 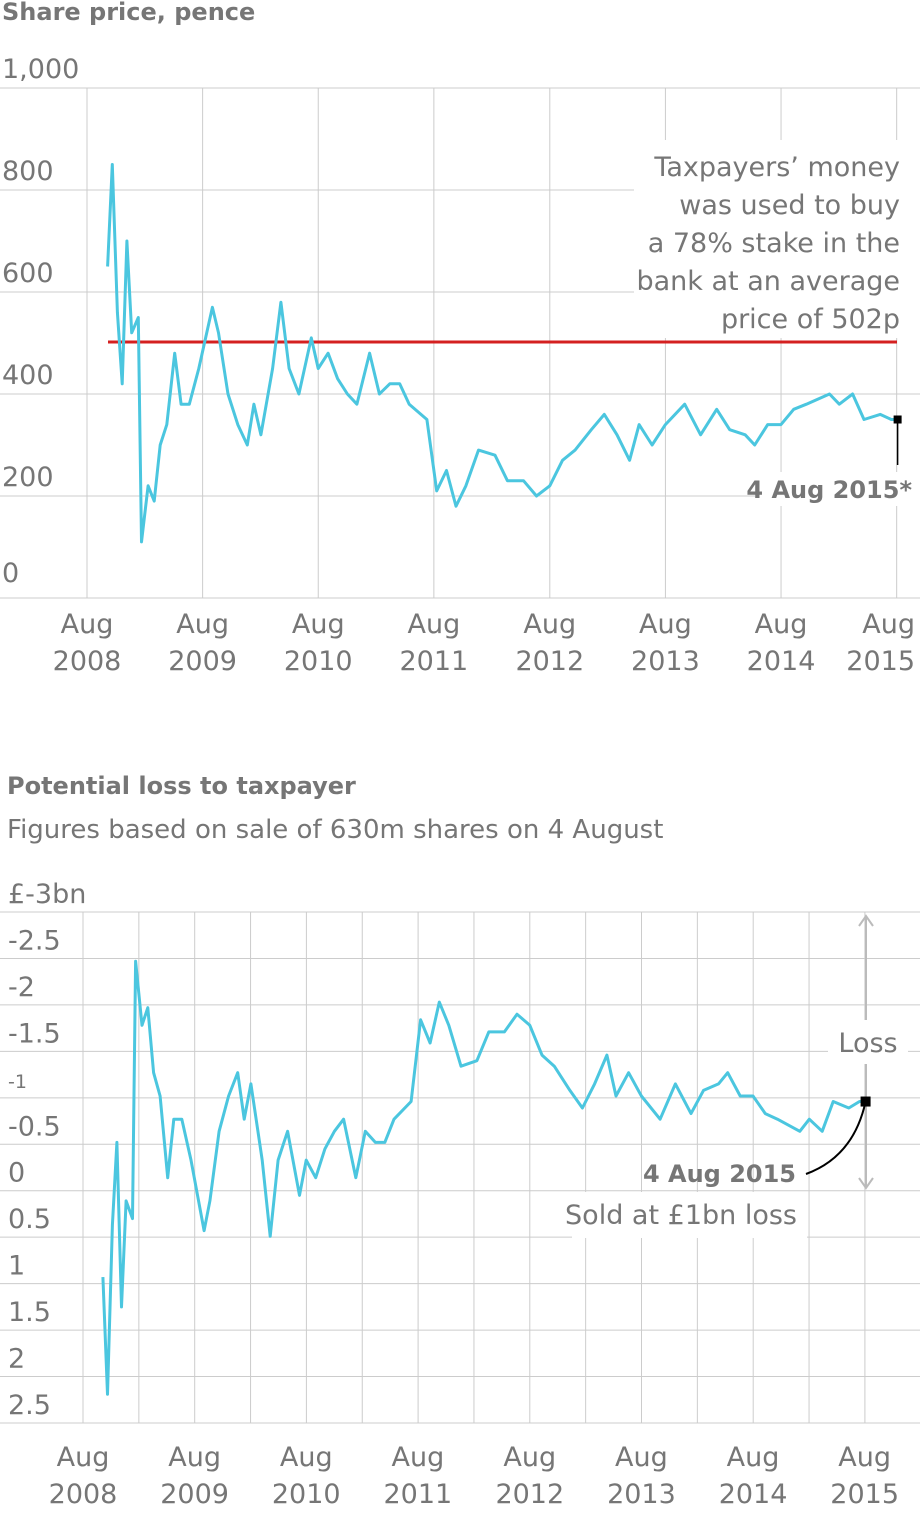 What do you see at coordinates (774, 243) in the screenshot?
I see `annotation-text: a 78% stake in the` at bounding box center [774, 243].